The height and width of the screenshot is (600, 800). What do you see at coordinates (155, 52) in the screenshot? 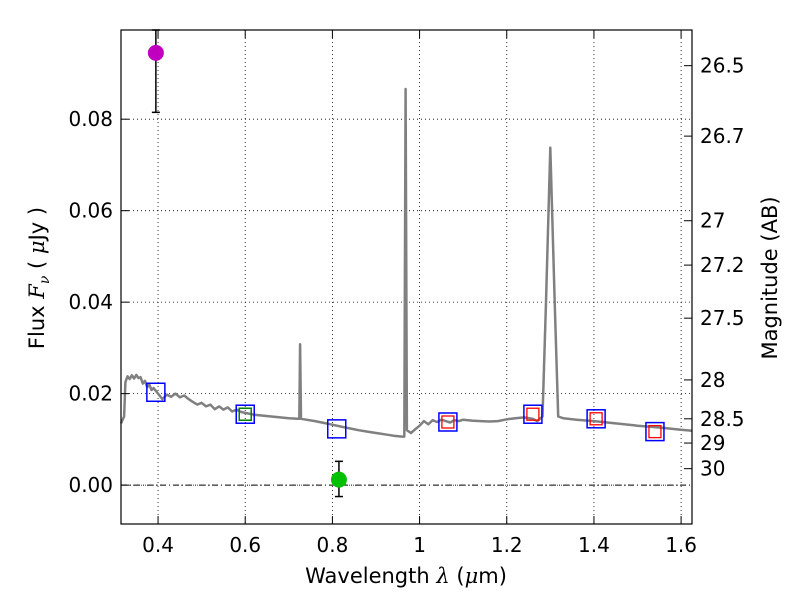
I see `magenta-data-point` at bounding box center [155, 52].